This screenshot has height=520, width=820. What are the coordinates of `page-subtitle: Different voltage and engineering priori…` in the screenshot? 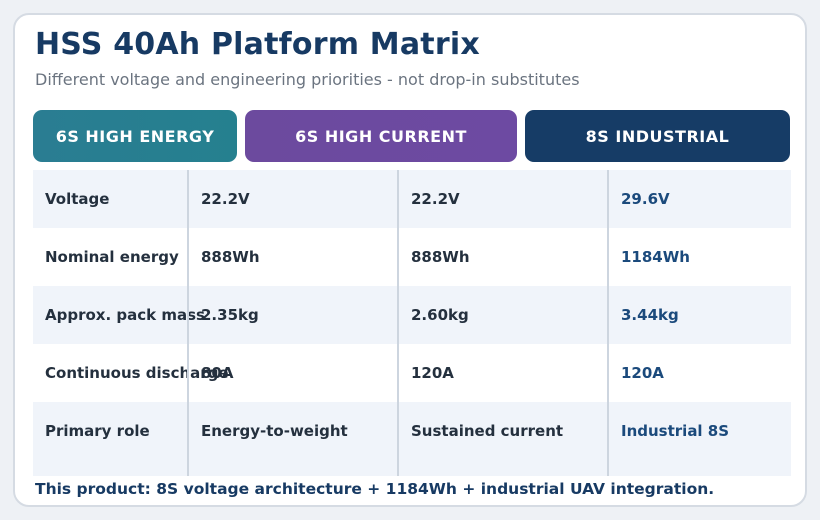 It's located at (307, 79).